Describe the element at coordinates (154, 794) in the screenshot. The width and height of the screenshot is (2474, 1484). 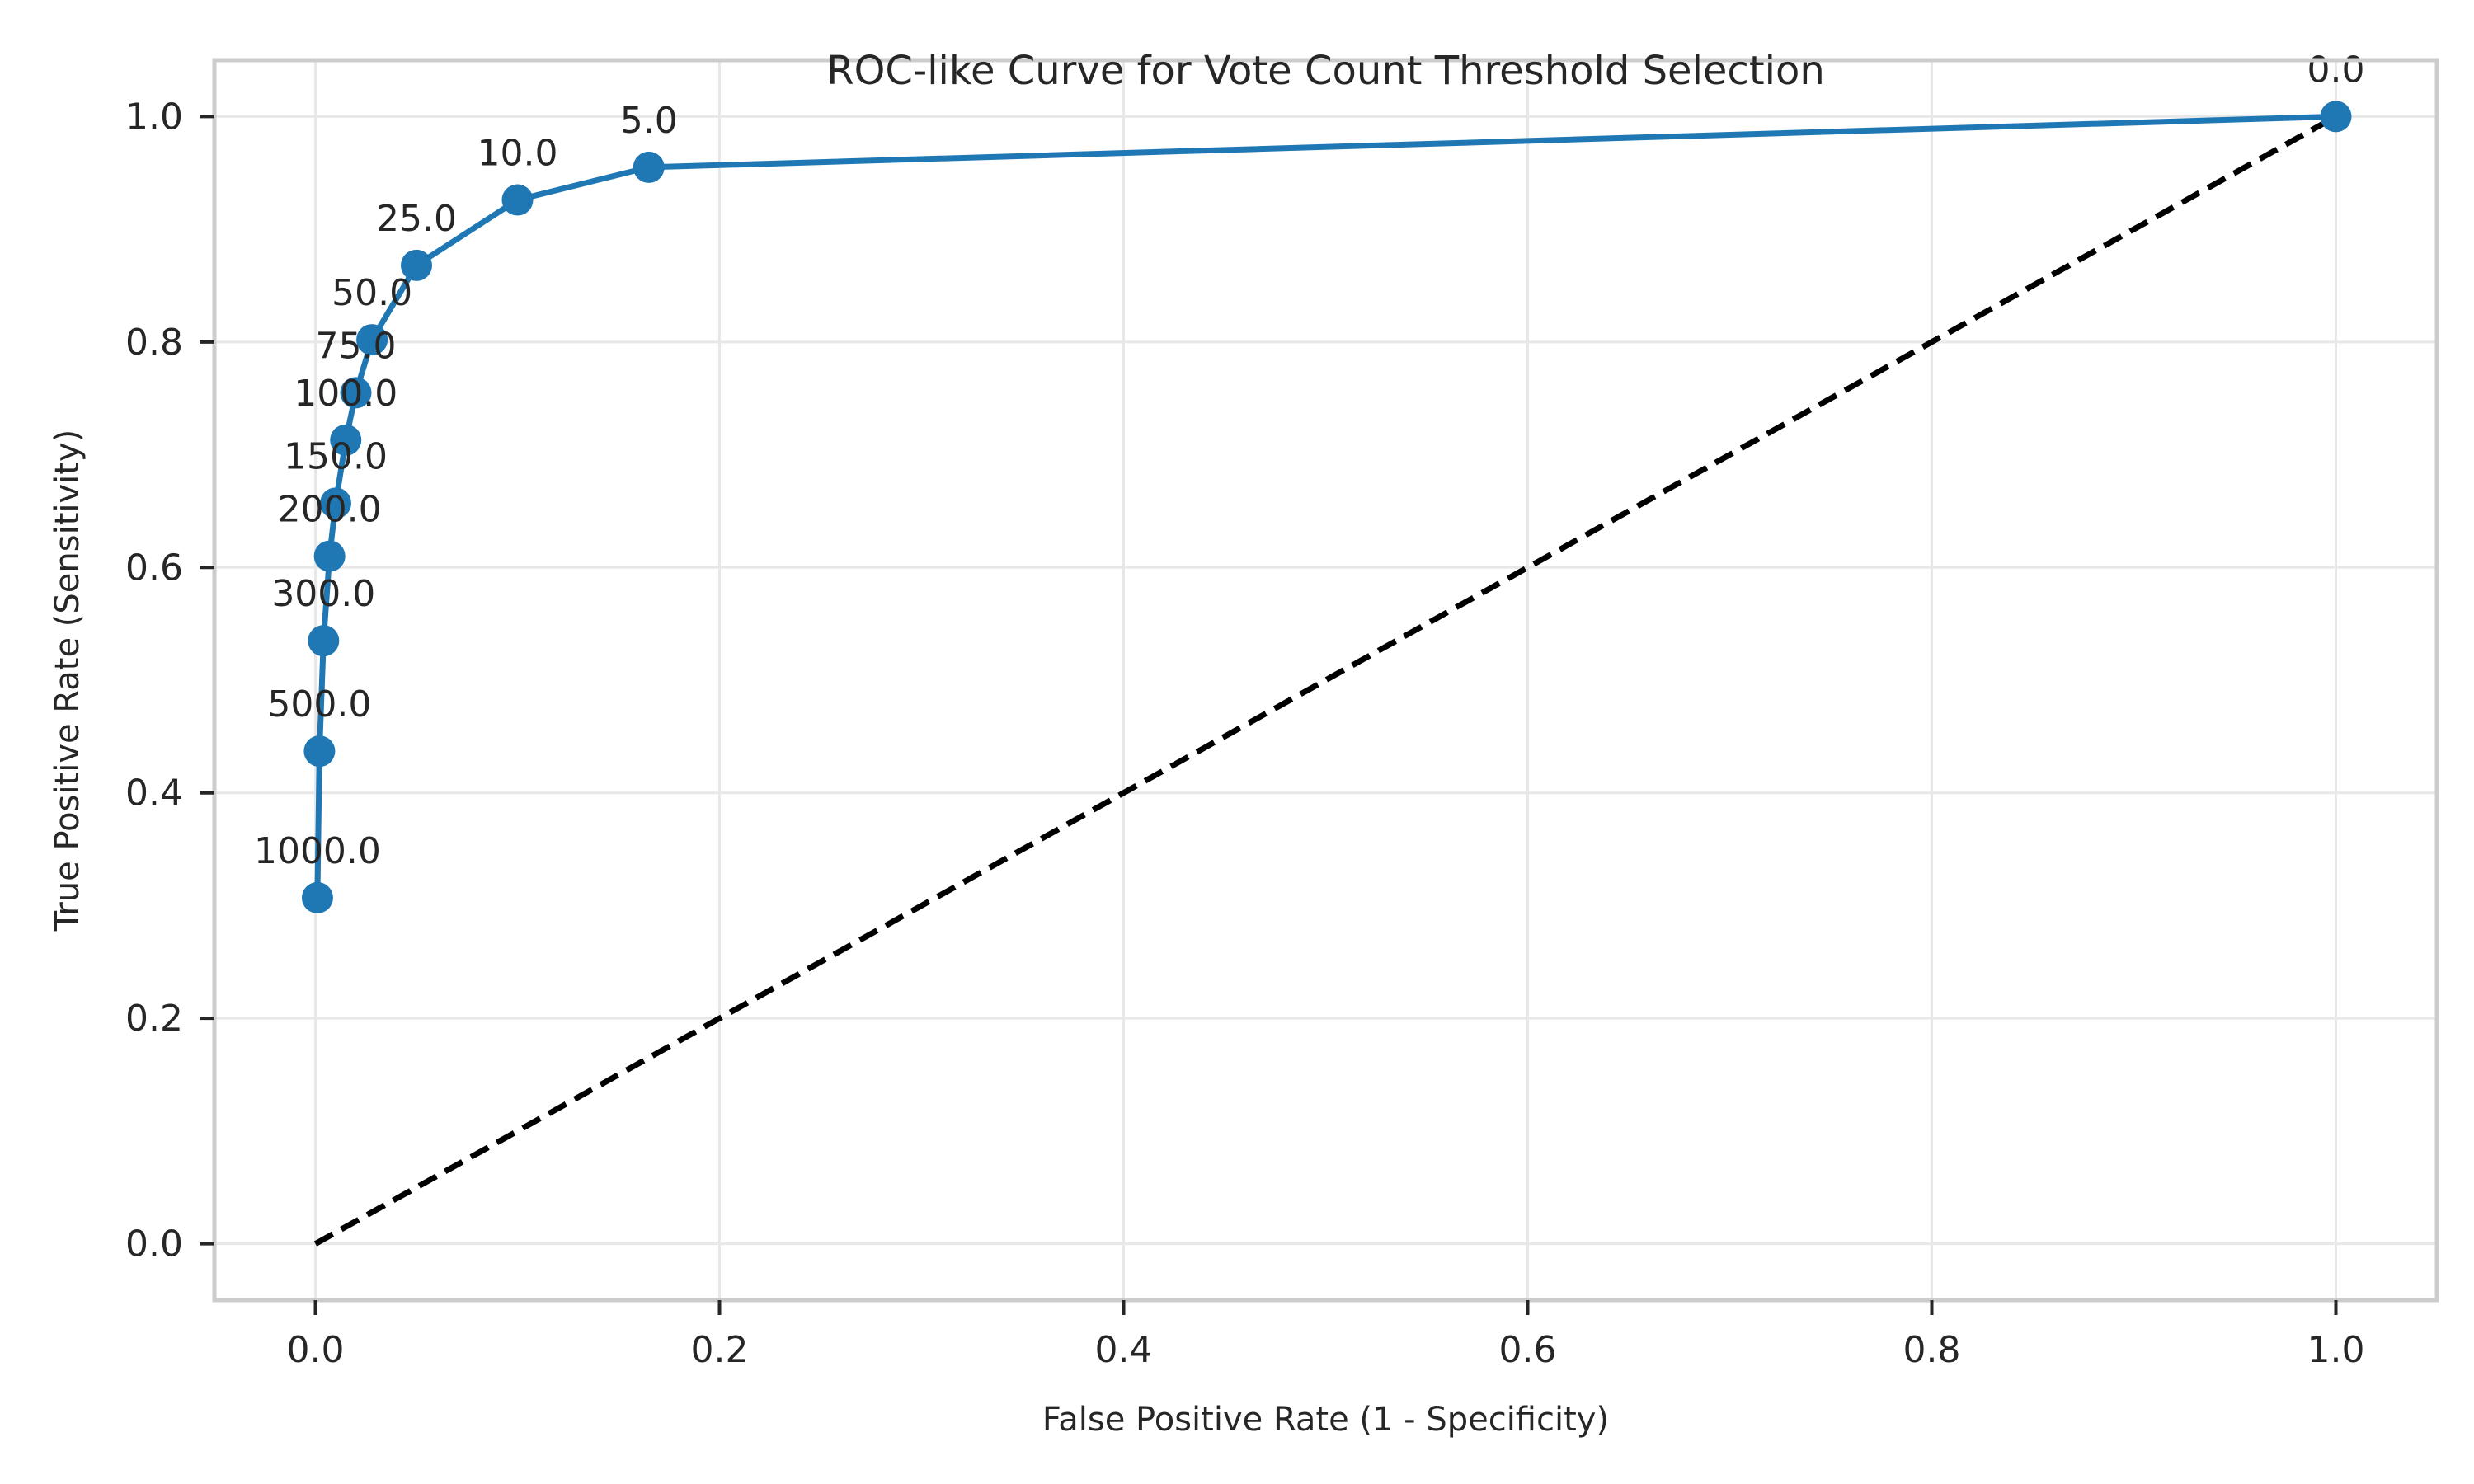
I see `y-tick-label: 0.4` at that location.